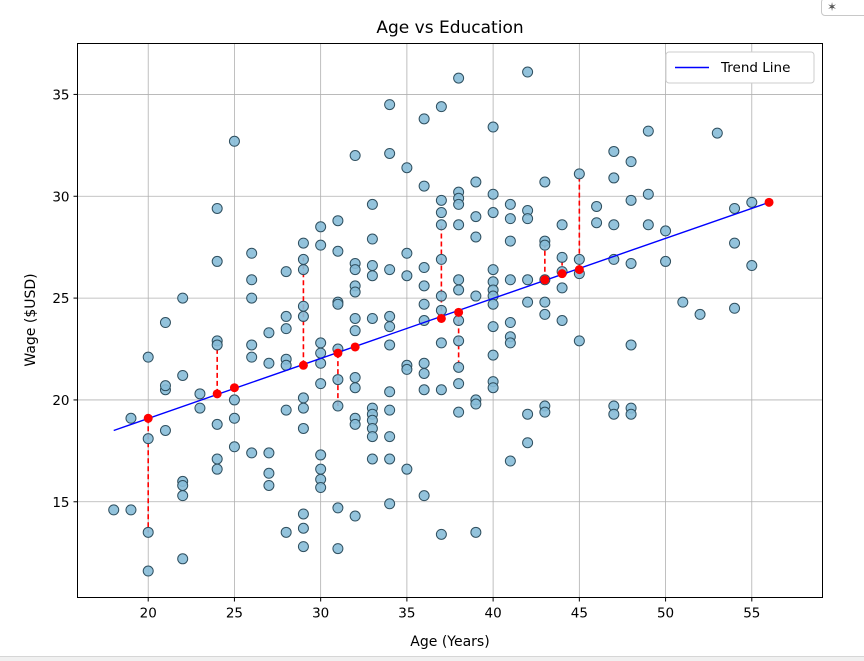  I want to click on y-tick-label: 15, so click(60, 503).